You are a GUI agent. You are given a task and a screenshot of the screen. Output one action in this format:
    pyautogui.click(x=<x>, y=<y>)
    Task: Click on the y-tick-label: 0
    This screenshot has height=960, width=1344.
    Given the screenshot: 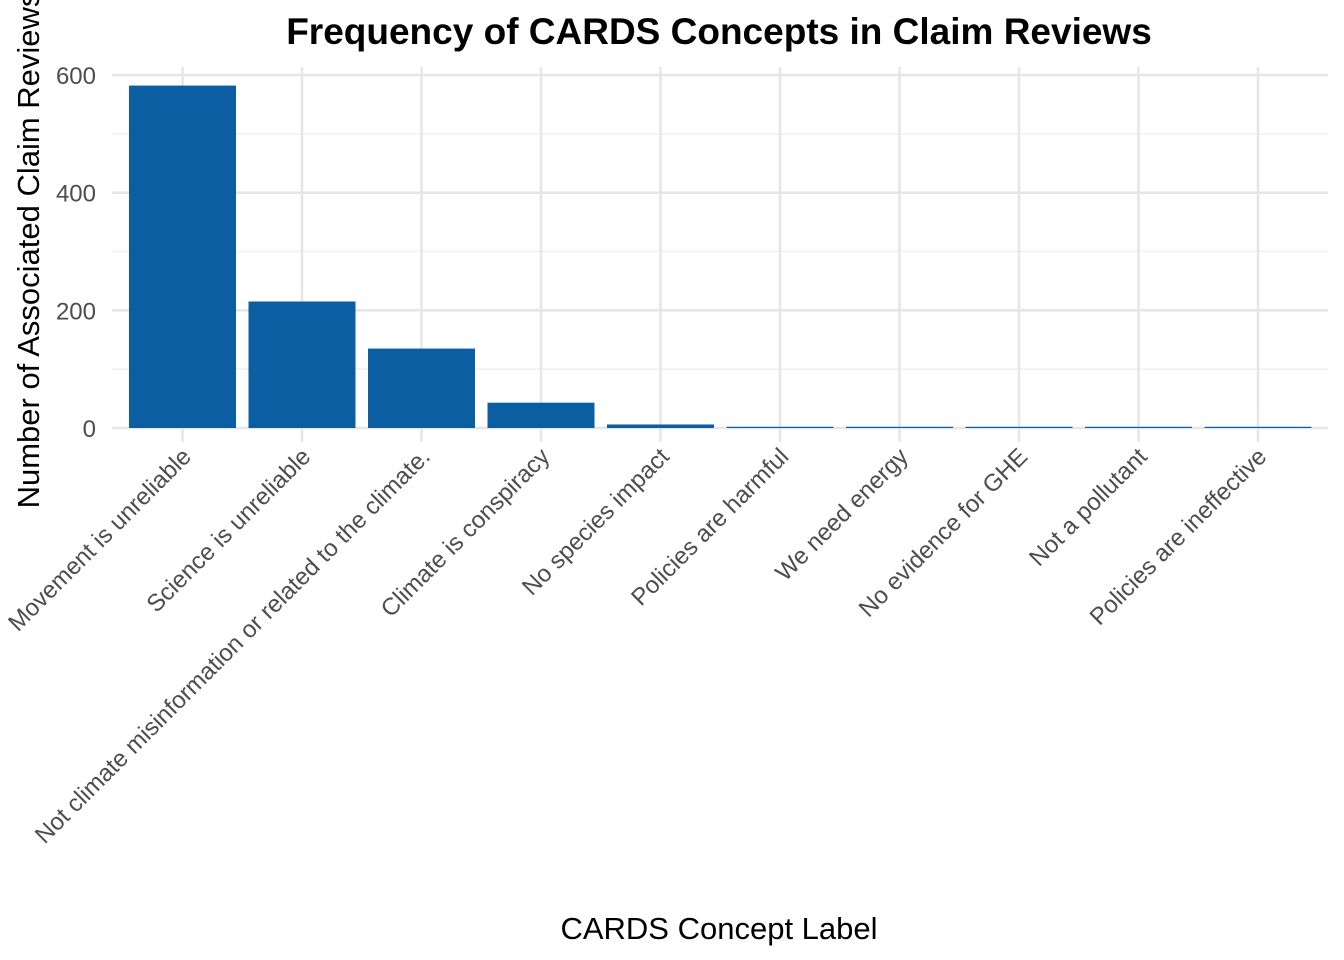 What is the action you would take?
    pyautogui.click(x=89, y=429)
    